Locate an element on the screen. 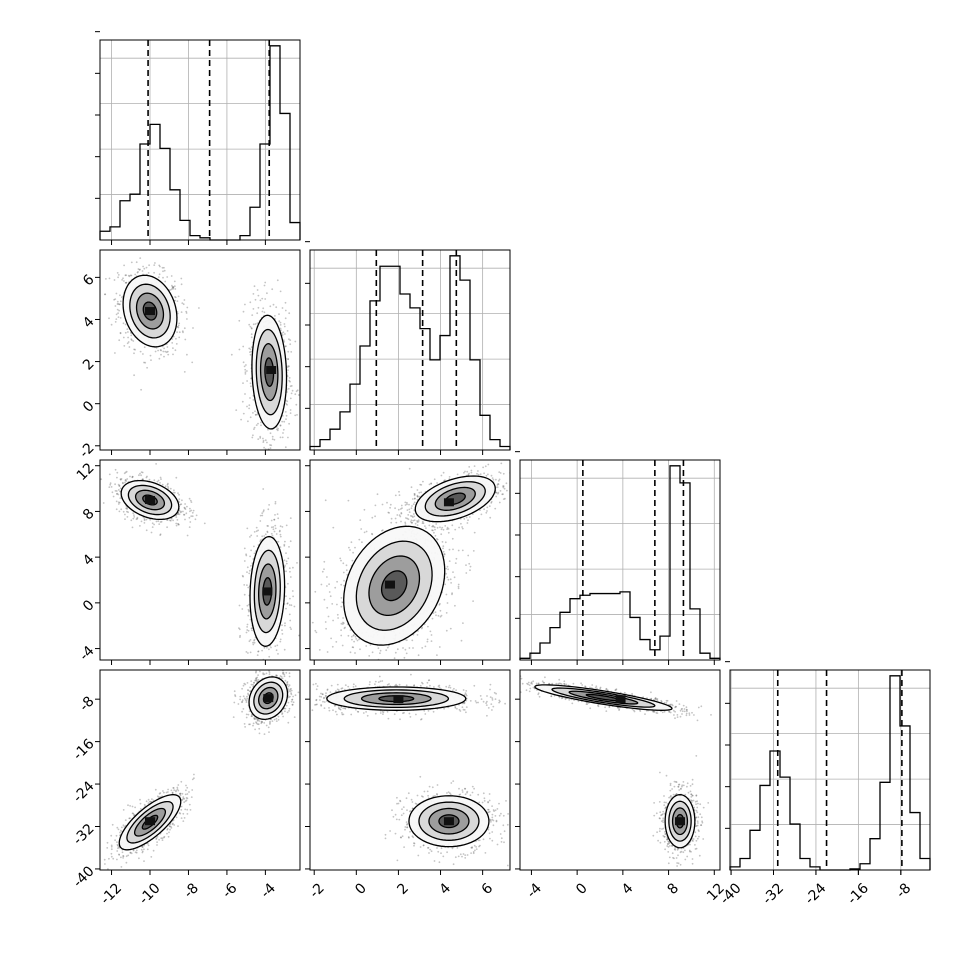  density-panel-x1-x4 is located at coordinates (204, 770).